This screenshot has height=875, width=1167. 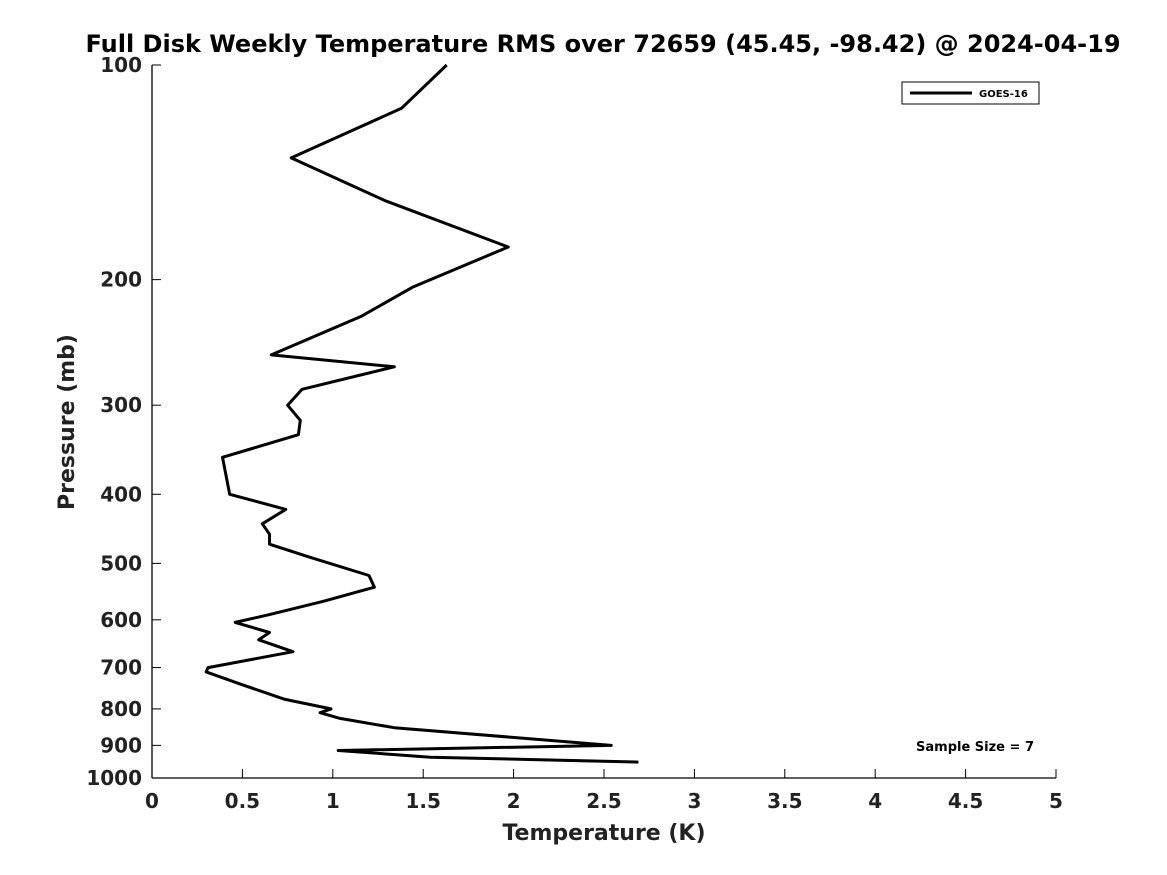 I want to click on y-tick-label: 100, so click(x=121, y=65).